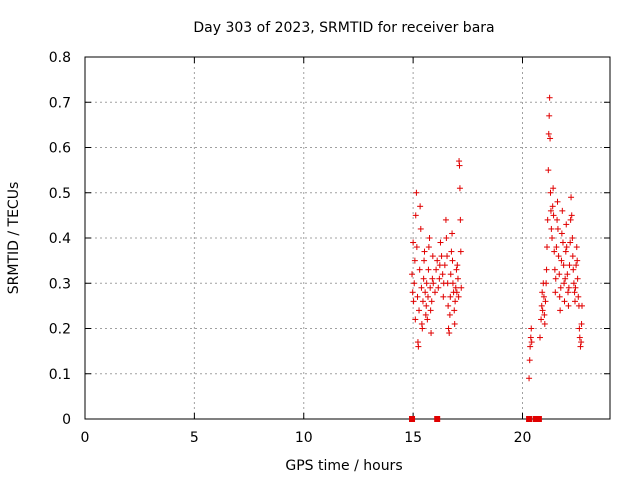 The image size is (640, 480). What do you see at coordinates (194, 438) in the screenshot?
I see `x-tick-label: 5` at bounding box center [194, 438].